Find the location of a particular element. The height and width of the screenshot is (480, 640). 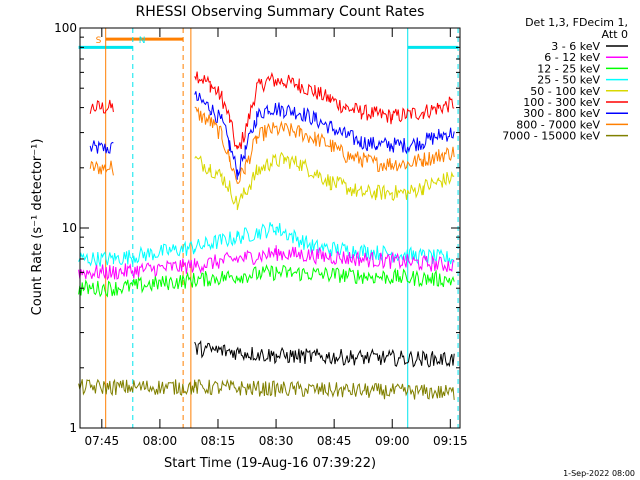

legend-label: 7000 - 15000 keV is located at coordinates (551, 136).